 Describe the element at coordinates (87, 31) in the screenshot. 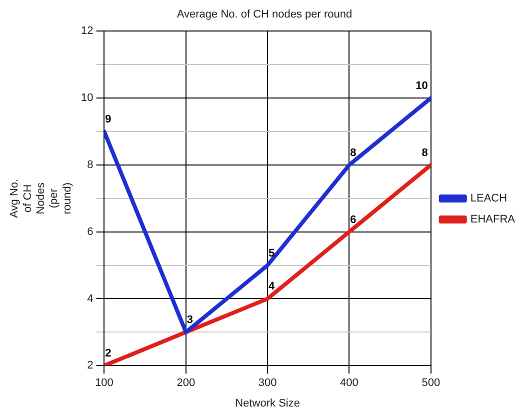

I see `y-tick-label: 12` at that location.